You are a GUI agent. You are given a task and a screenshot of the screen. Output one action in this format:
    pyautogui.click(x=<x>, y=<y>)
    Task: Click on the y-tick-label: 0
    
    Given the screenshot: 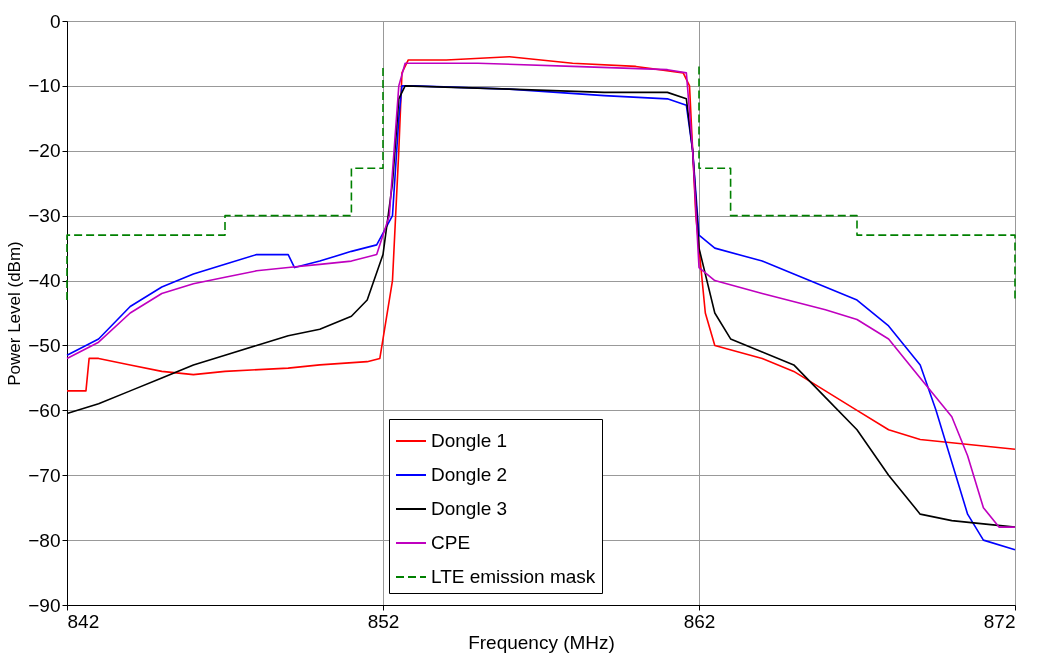 What is the action you would take?
    pyautogui.click(x=55, y=21)
    